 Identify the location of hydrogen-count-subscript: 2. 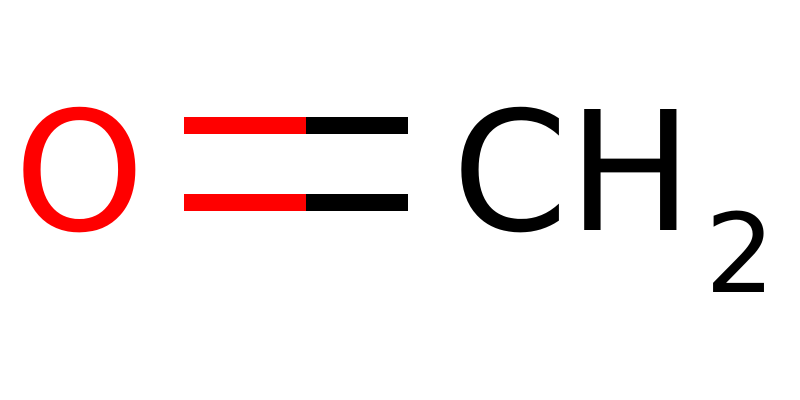
(740, 254).